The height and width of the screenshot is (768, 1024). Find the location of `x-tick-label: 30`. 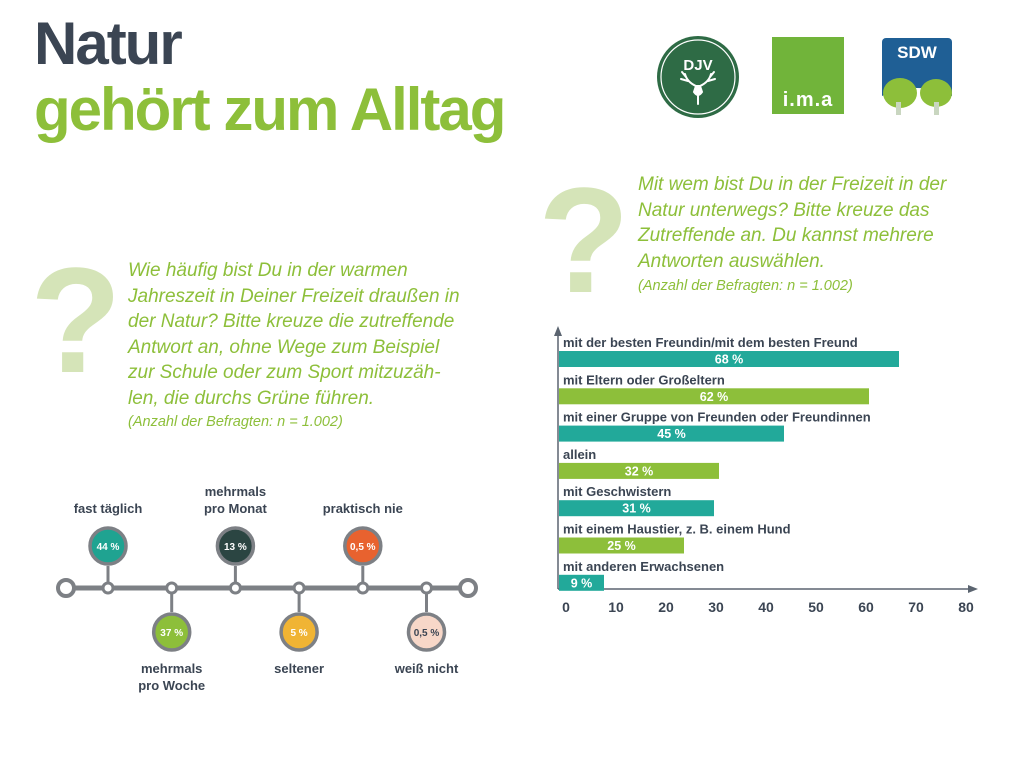

x-tick-label: 30 is located at coordinates (716, 607).